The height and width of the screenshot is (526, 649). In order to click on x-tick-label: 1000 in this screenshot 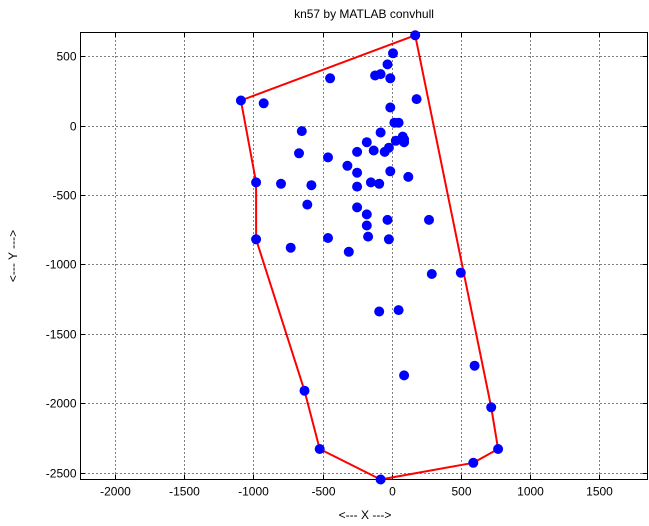, I will do `click(530, 492)`.